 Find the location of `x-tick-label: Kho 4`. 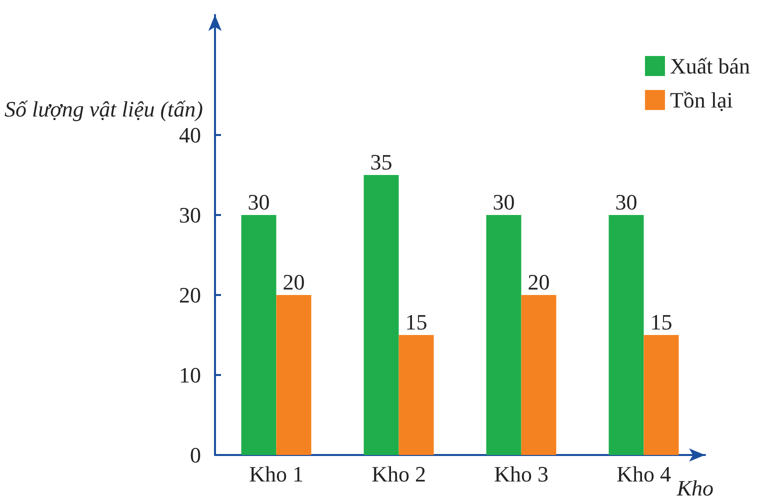

x-tick-label: Kho 4 is located at coordinates (643, 474).